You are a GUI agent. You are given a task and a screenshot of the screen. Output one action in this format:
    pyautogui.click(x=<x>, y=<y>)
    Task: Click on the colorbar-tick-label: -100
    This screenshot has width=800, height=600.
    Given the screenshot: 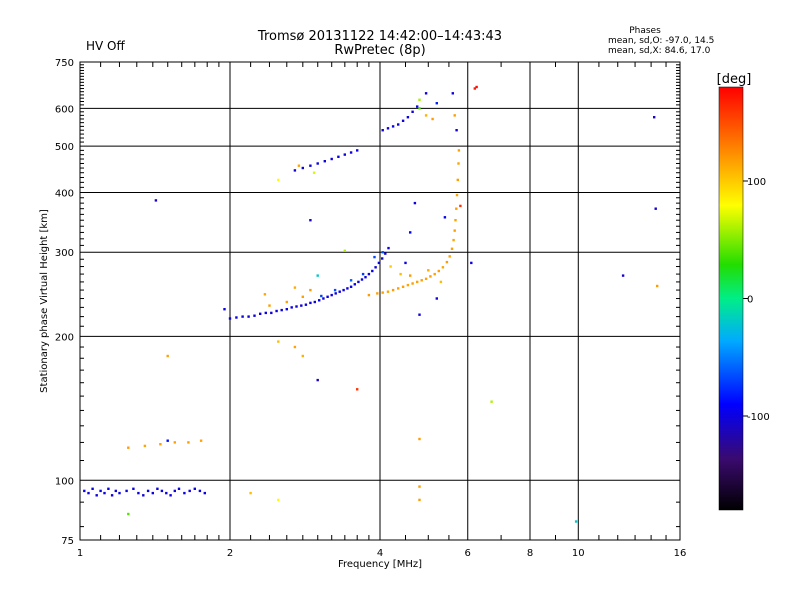 What is the action you would take?
    pyautogui.click(x=758, y=417)
    